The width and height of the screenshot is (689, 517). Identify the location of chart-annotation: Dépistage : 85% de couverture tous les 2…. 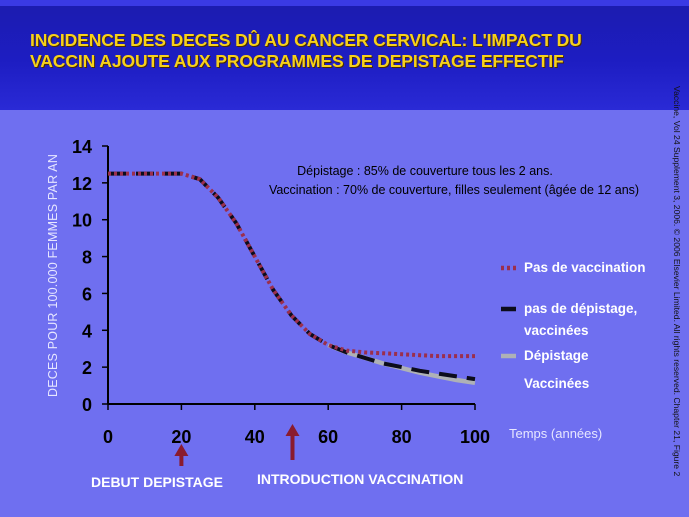
(454, 180).